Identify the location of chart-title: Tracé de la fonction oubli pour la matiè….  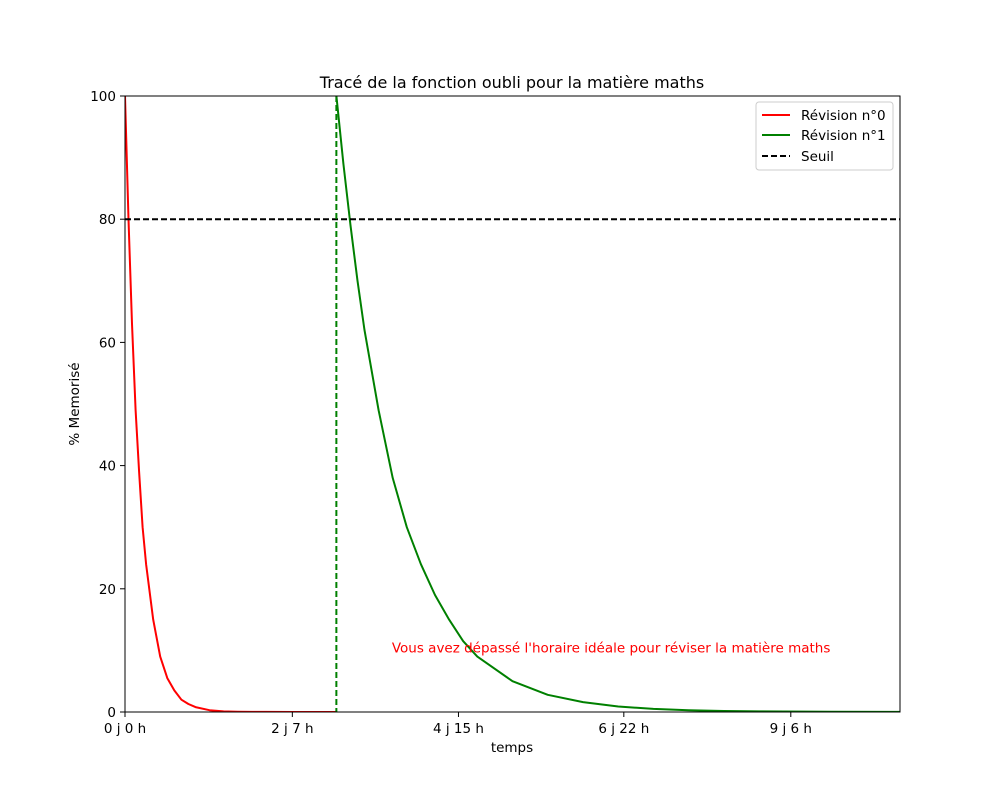
(511, 82).